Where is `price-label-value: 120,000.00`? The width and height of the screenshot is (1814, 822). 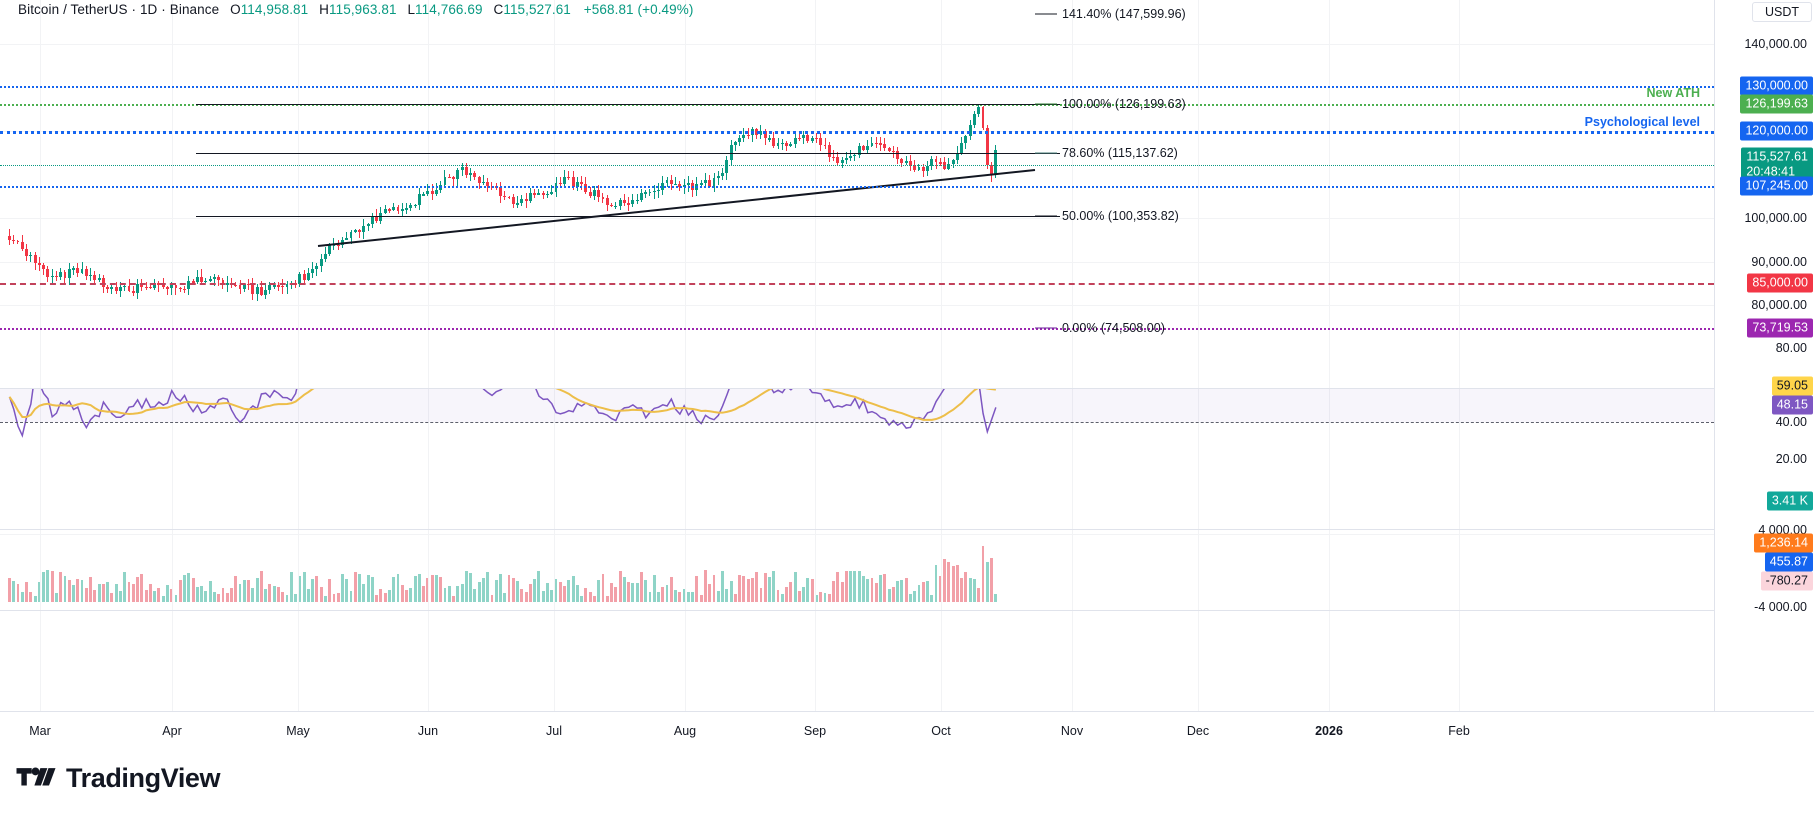
price-label-value: 120,000.00 is located at coordinates (1776, 130).